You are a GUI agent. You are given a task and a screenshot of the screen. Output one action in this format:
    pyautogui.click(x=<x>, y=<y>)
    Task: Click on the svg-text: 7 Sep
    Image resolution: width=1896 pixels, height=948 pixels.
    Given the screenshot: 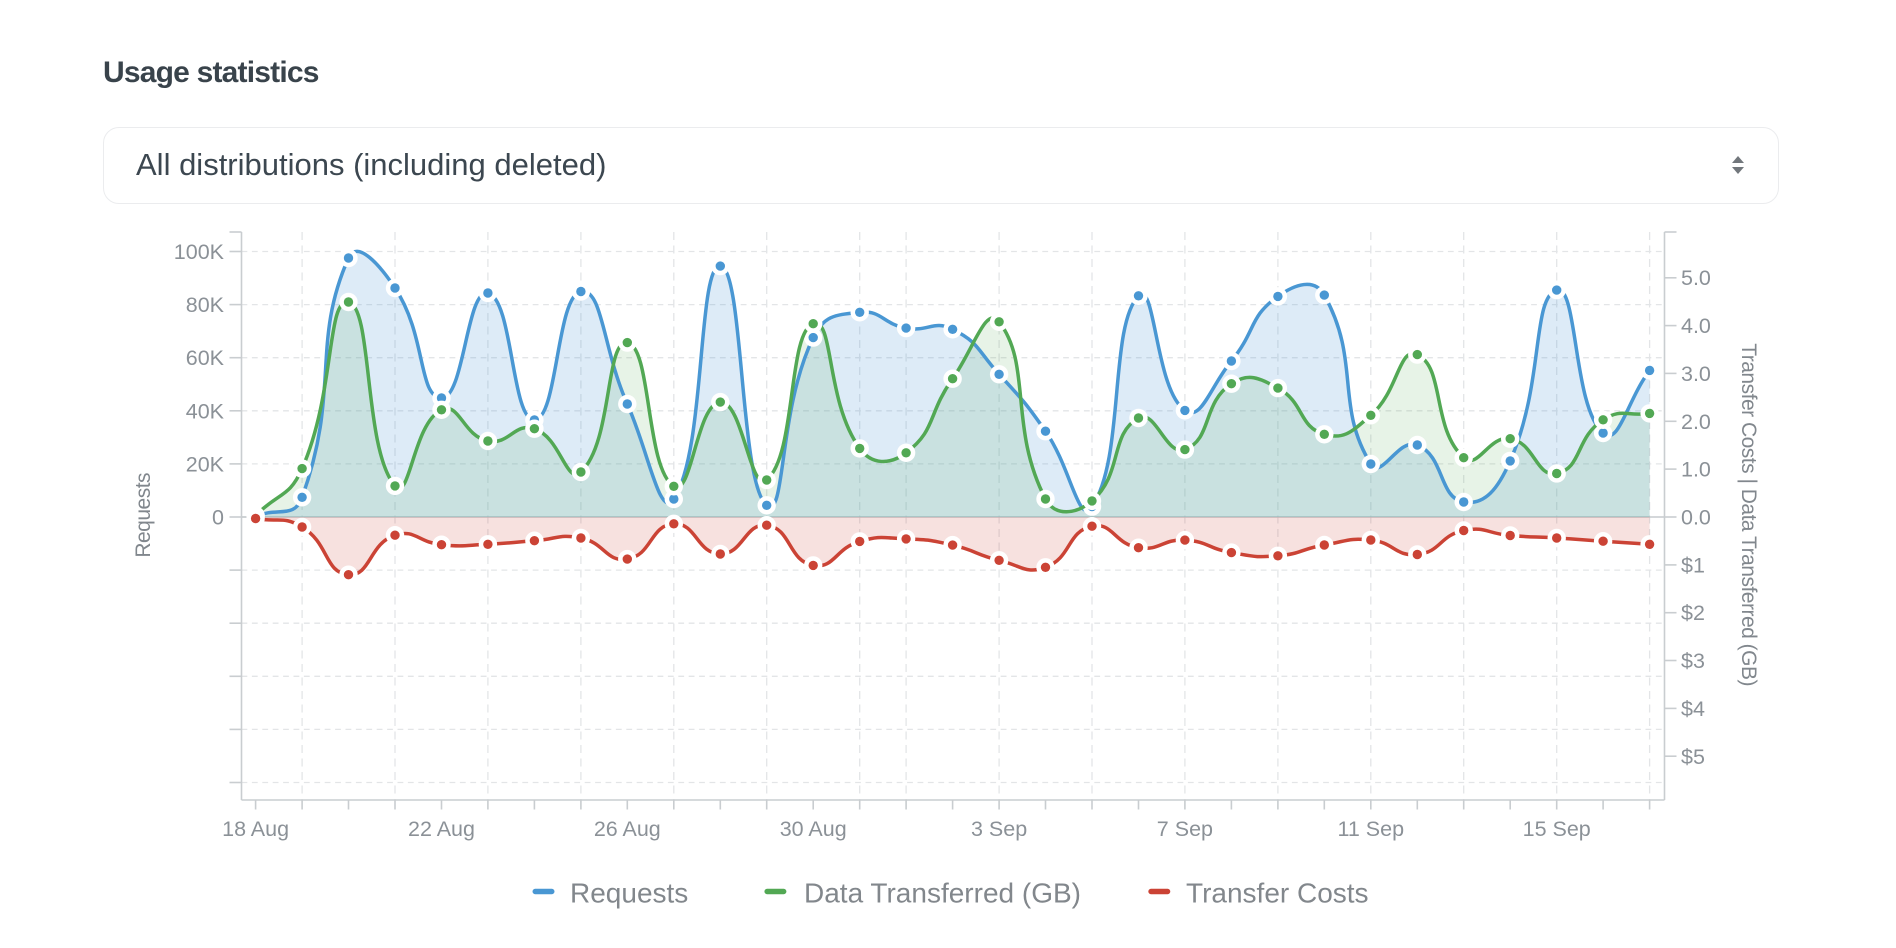 What is the action you would take?
    pyautogui.click(x=1185, y=829)
    